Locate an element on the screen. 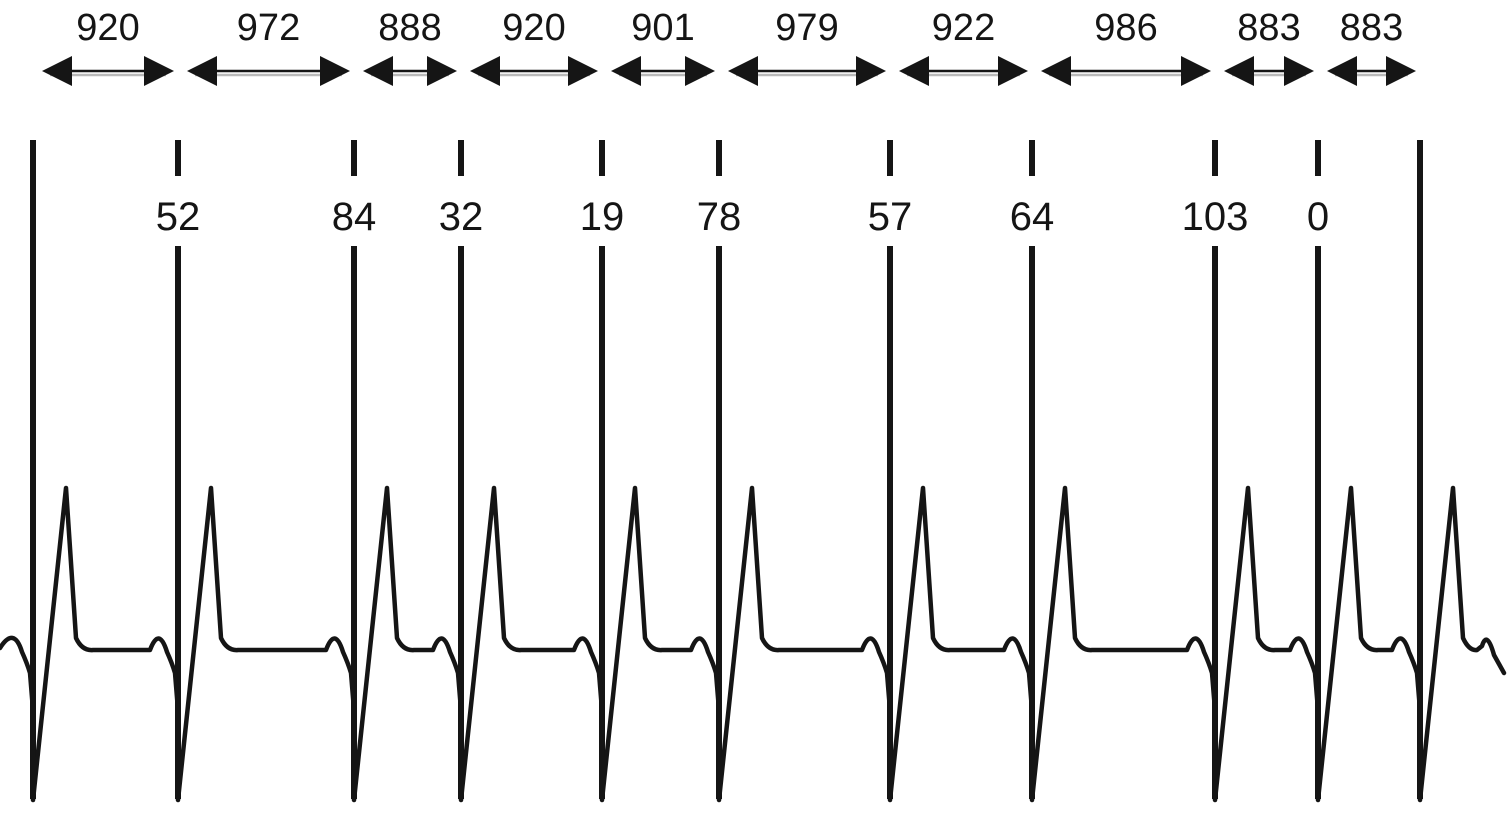 Image resolution: width=1508 pixels, height=823 pixels. interval-label: 888 is located at coordinates (409, 28).